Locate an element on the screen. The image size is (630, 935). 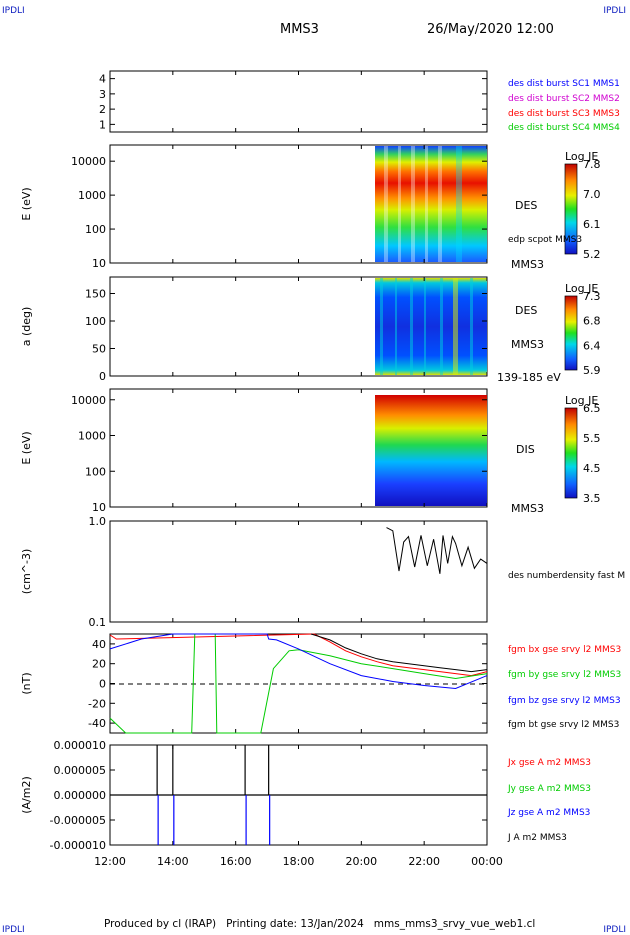
panel-density-frame is located at coordinates (298, 571).